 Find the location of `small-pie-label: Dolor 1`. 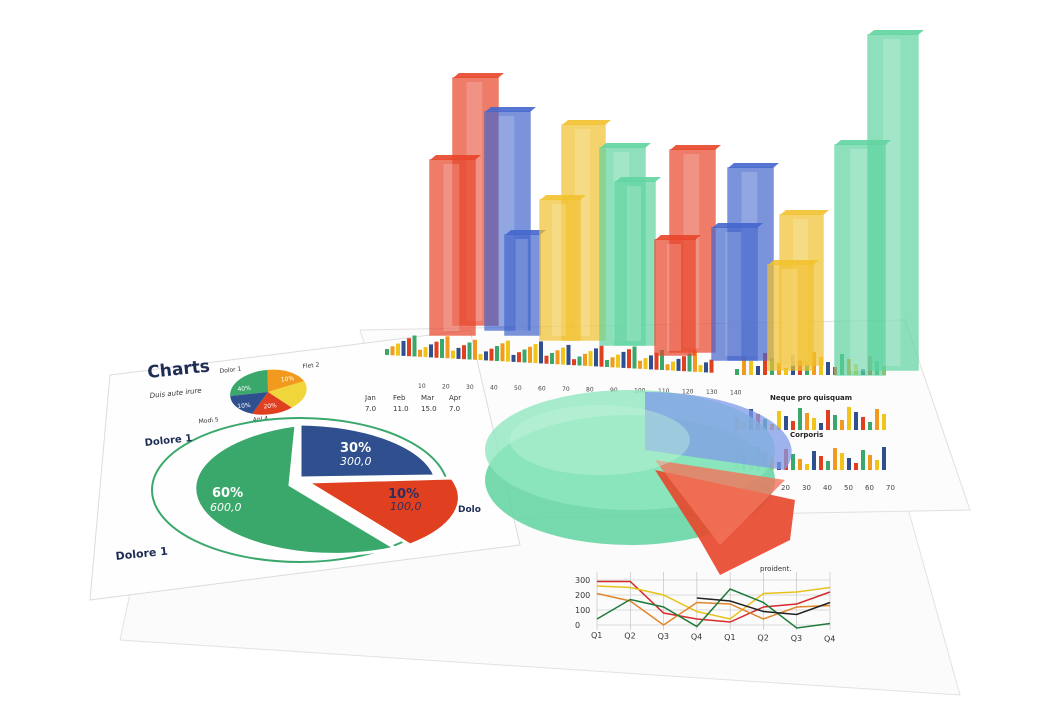

small-pie-label: Dolor 1 is located at coordinates (230, 370).